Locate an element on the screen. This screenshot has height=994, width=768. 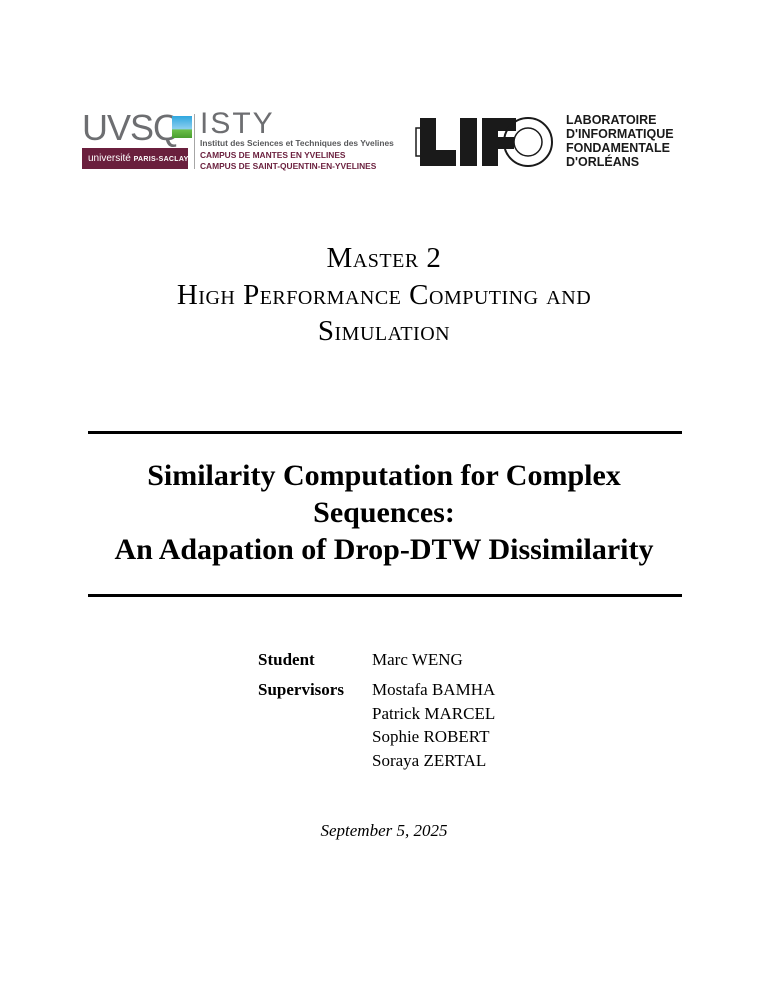
supervisor: Mostafa BAMHA is located at coordinates (434, 689).